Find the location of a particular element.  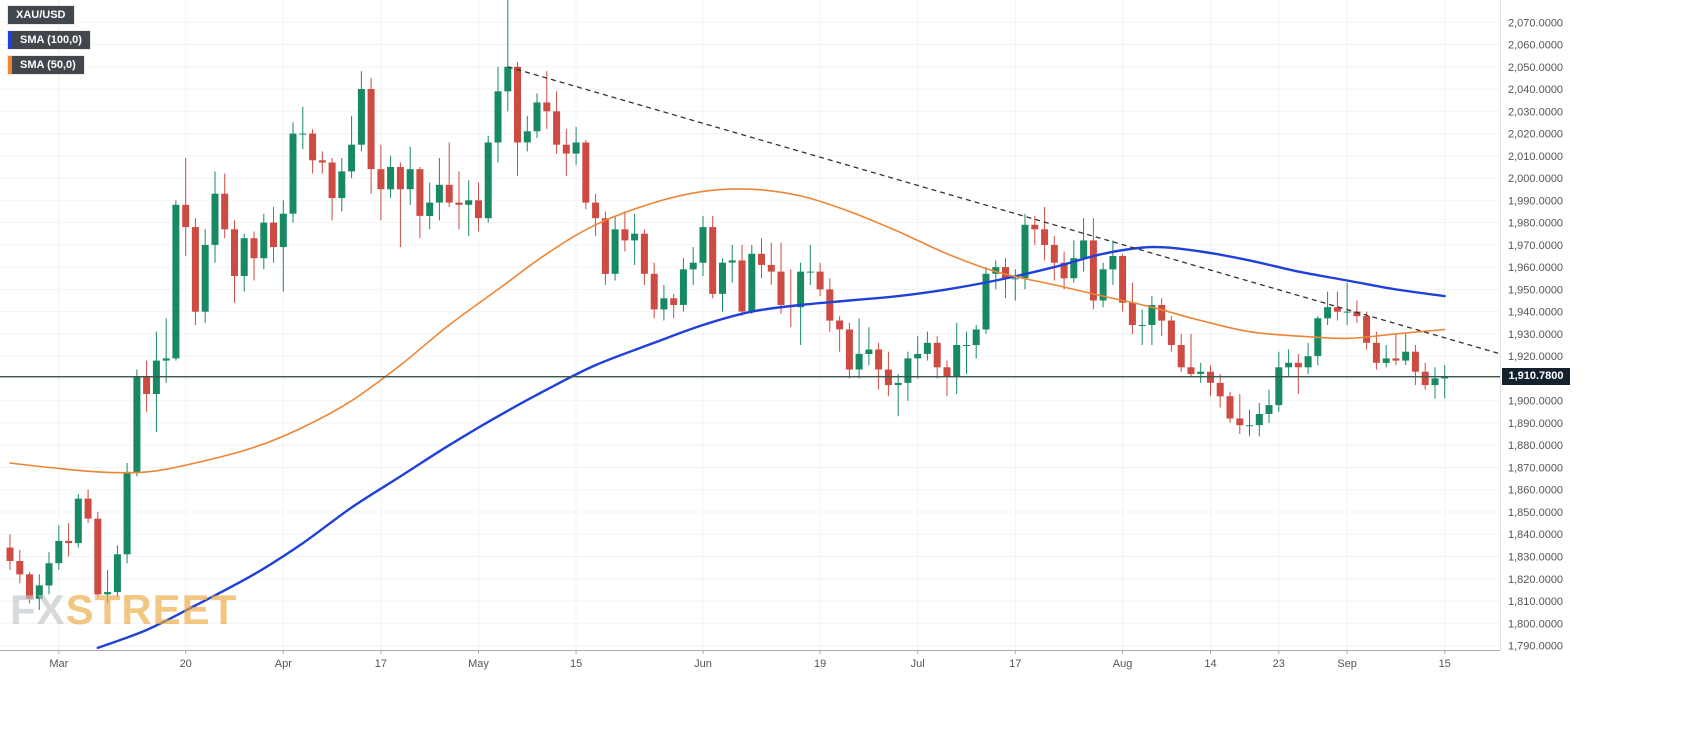

x-axis-label: 15 is located at coordinates (1445, 664).